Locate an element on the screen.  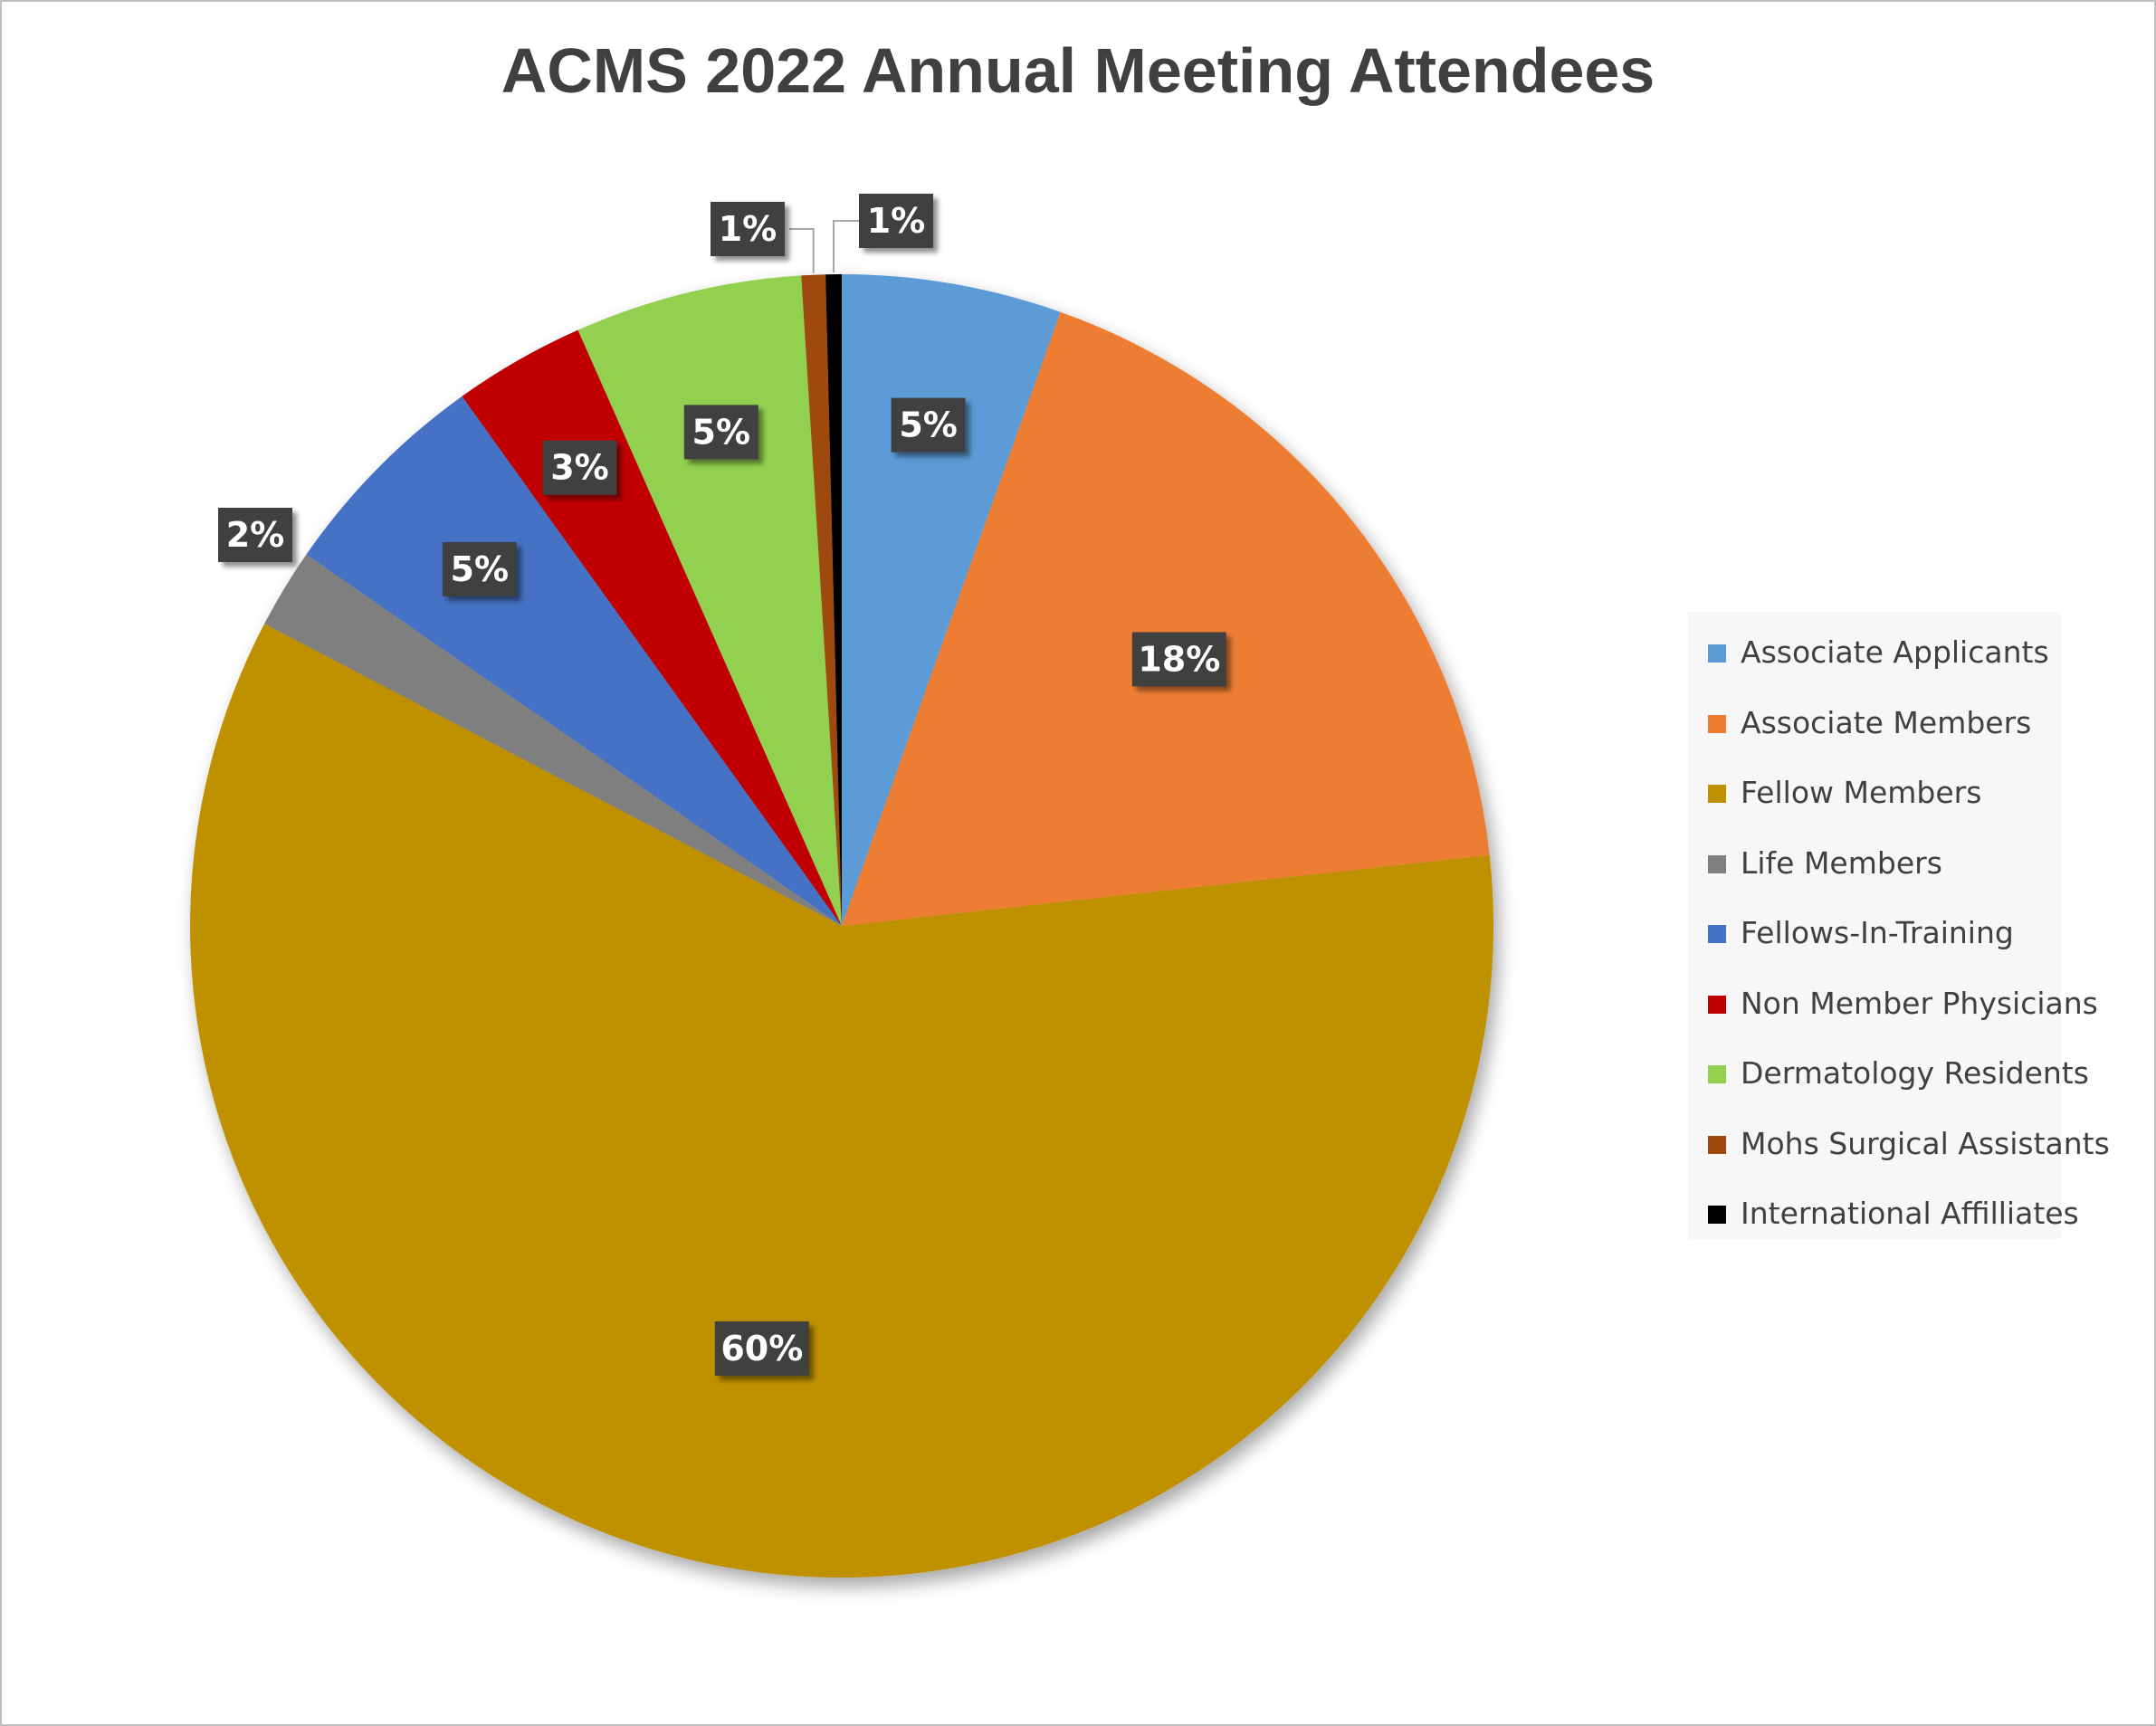
data-label-life-members: 2% is located at coordinates (255, 535).